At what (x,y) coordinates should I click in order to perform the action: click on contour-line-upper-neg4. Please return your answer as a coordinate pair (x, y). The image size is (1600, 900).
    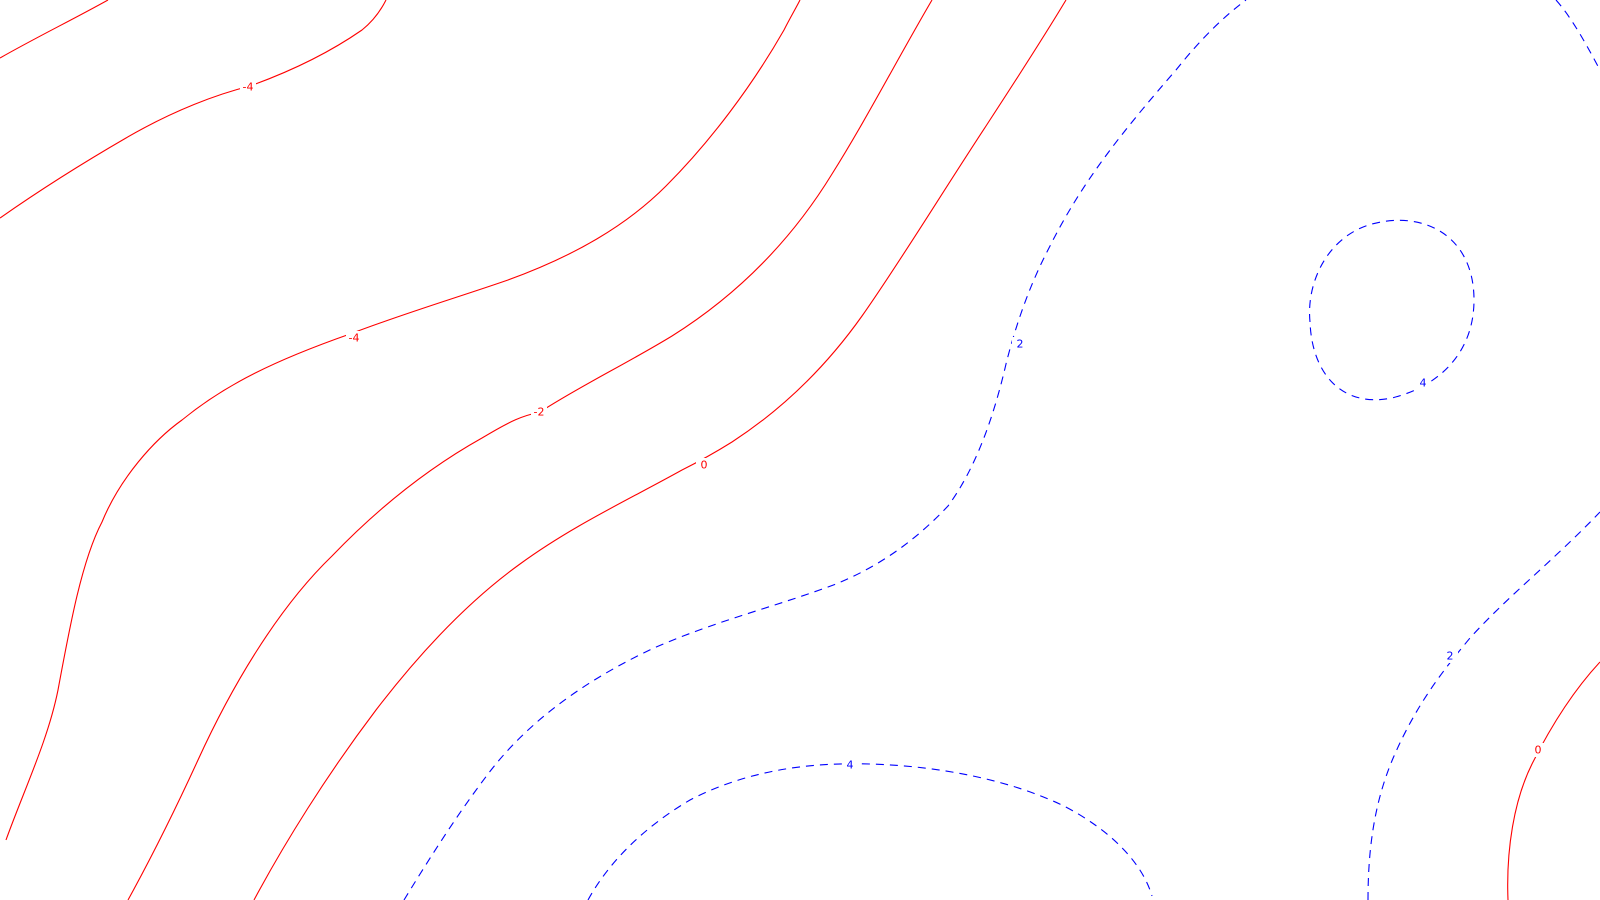
    Looking at the image, I should click on (193, 109).